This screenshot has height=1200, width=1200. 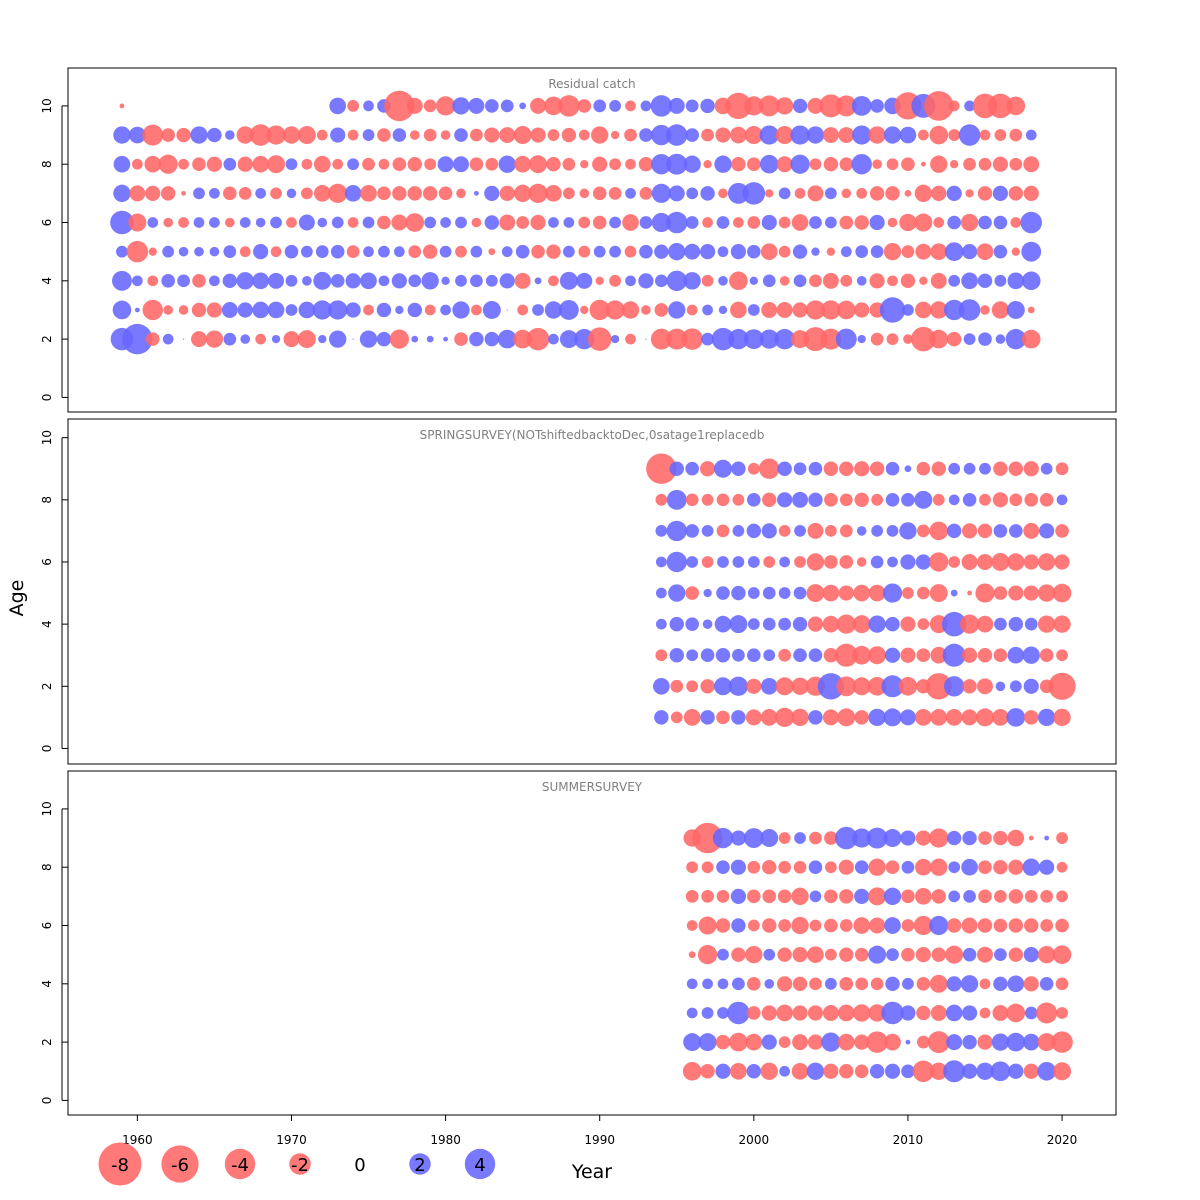 I want to click on y-tick-label: 0, so click(x=47, y=1101).